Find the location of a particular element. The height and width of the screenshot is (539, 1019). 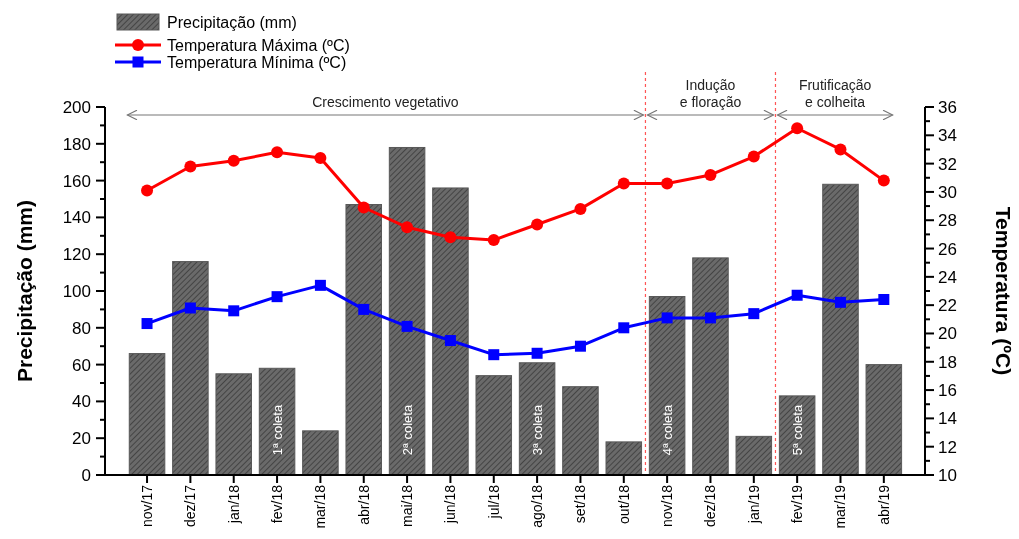

x-tick-label: mar/18 is located at coordinates (320, 506).